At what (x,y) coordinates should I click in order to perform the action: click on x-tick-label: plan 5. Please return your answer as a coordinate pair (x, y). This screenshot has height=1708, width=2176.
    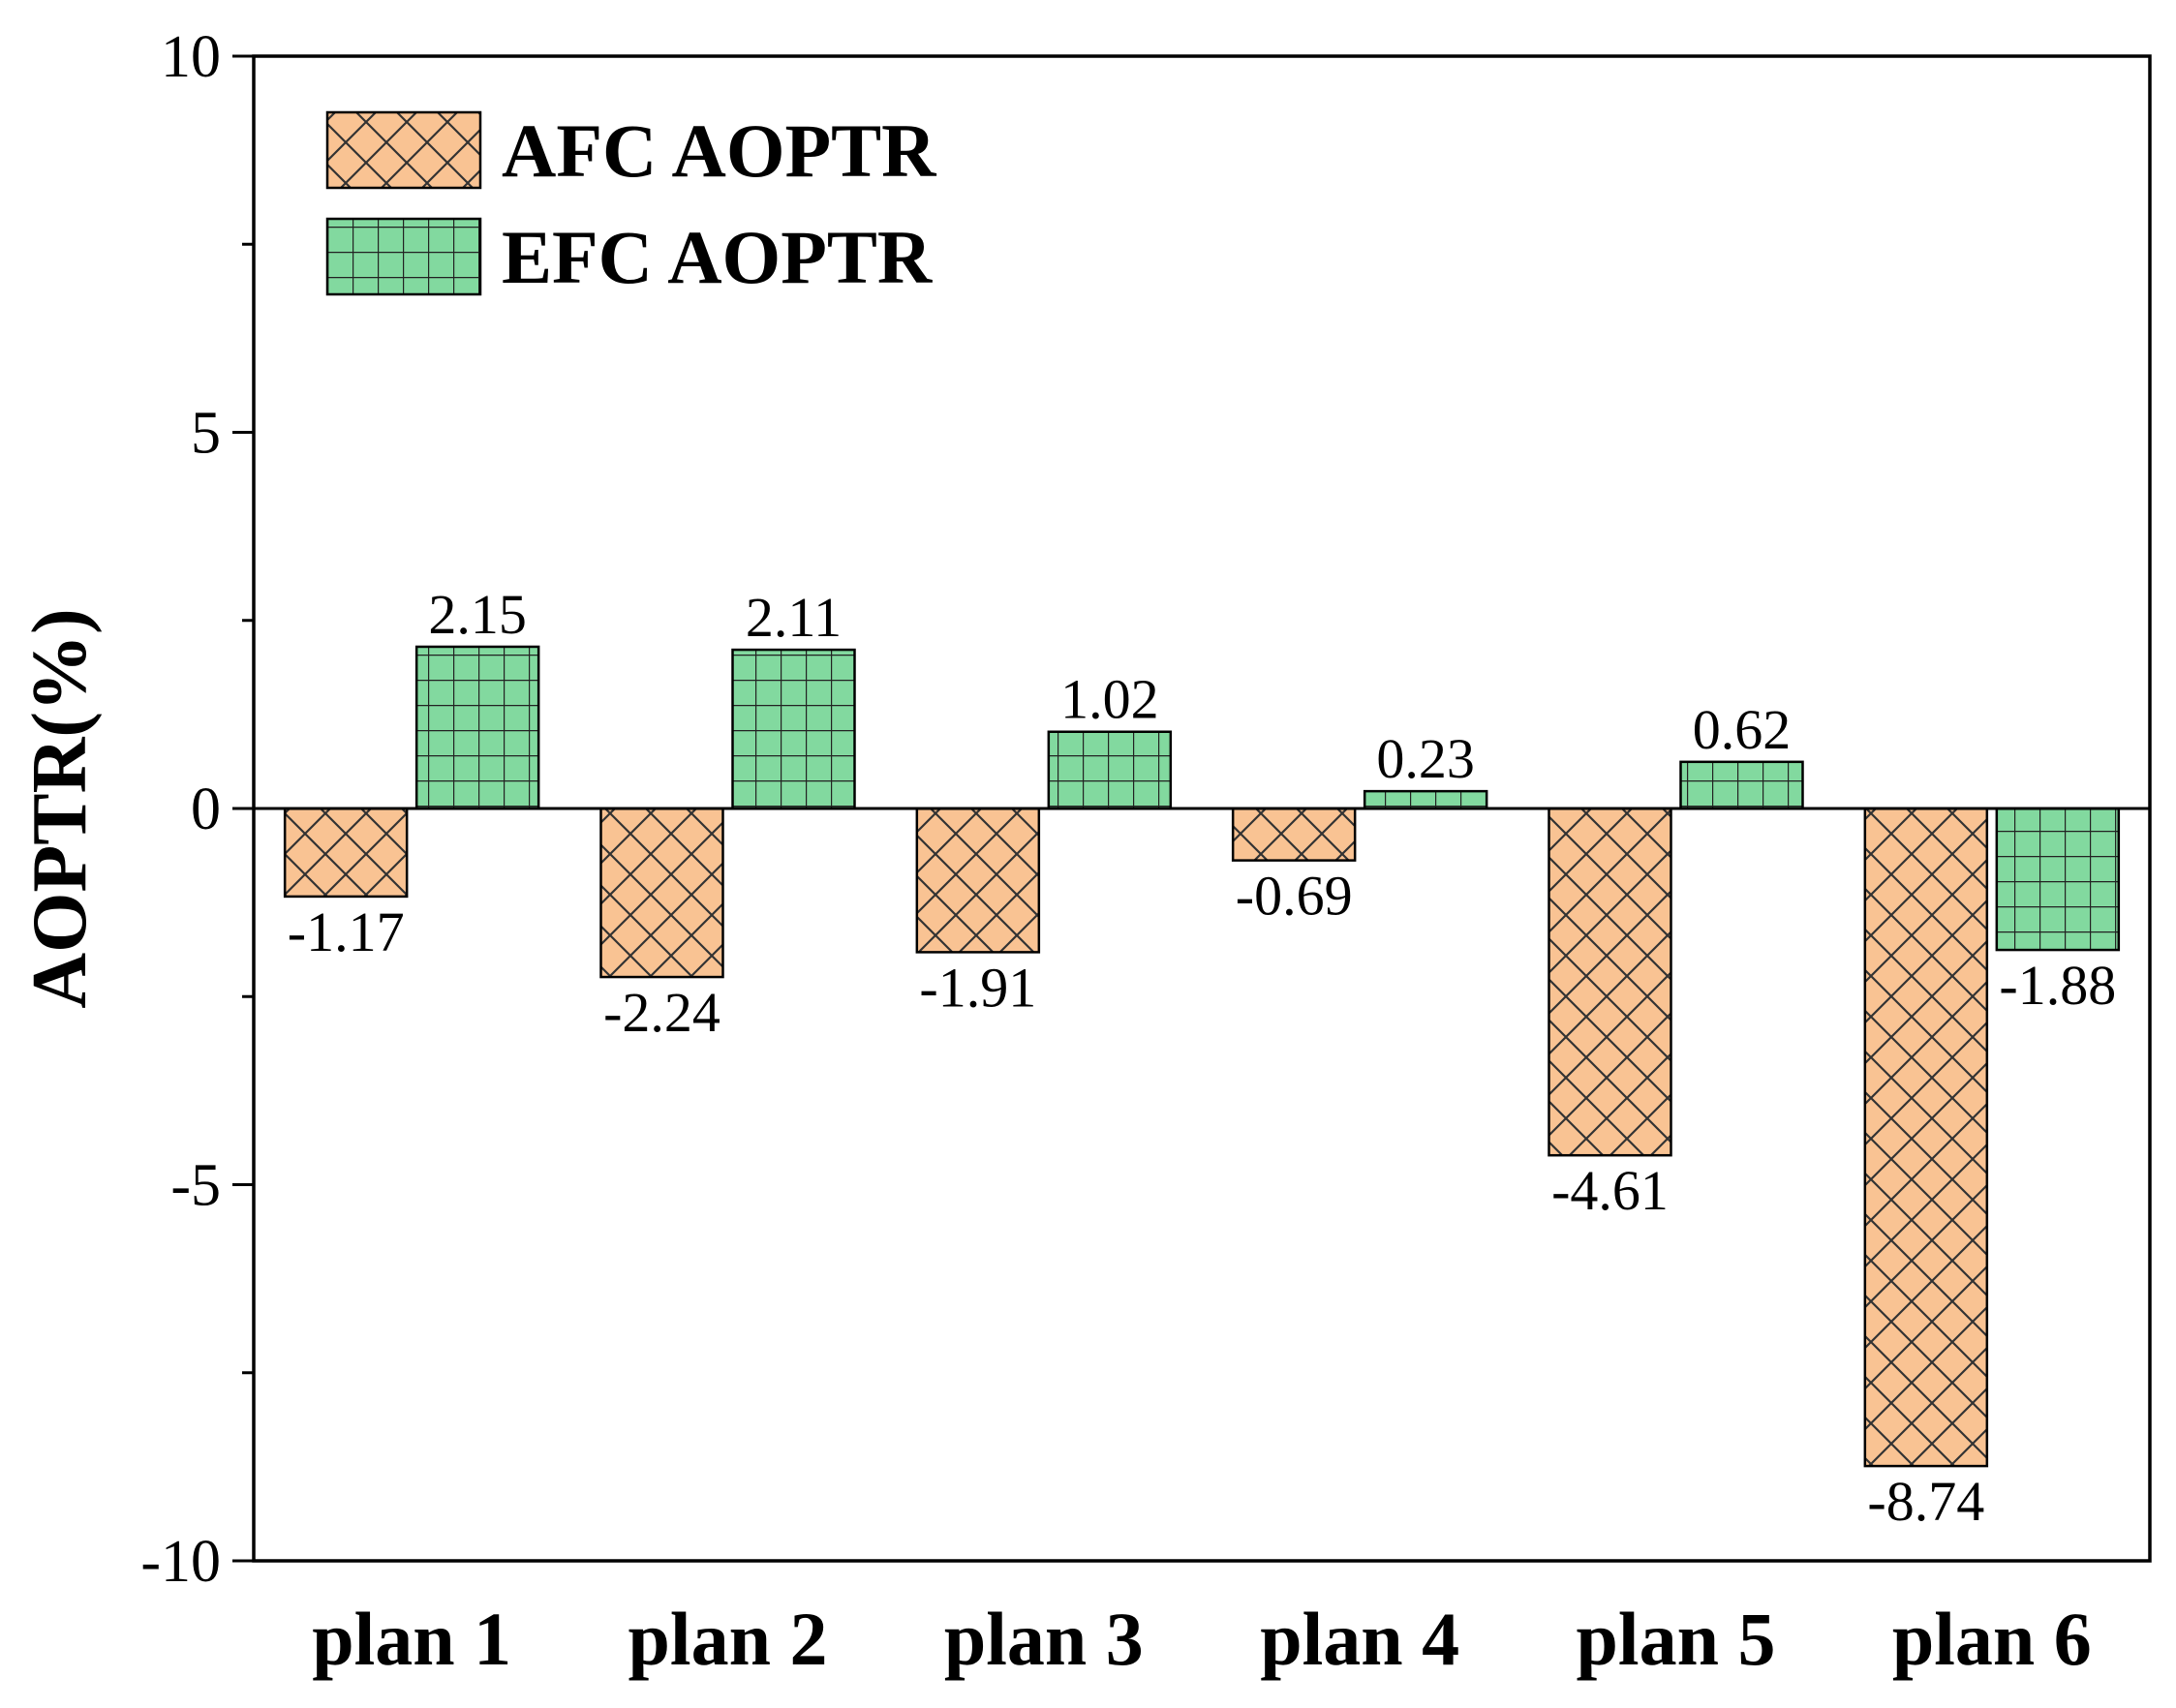
    Looking at the image, I should click on (1676, 1639).